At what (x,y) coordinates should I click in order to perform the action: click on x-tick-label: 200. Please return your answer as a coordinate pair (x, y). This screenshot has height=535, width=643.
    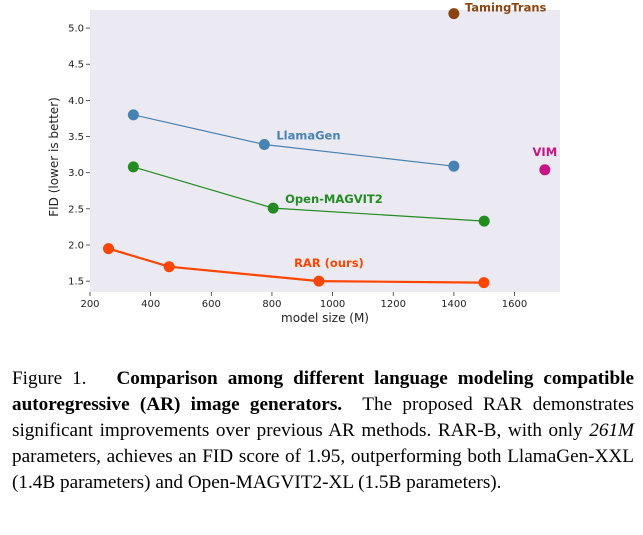
    Looking at the image, I should click on (89, 304).